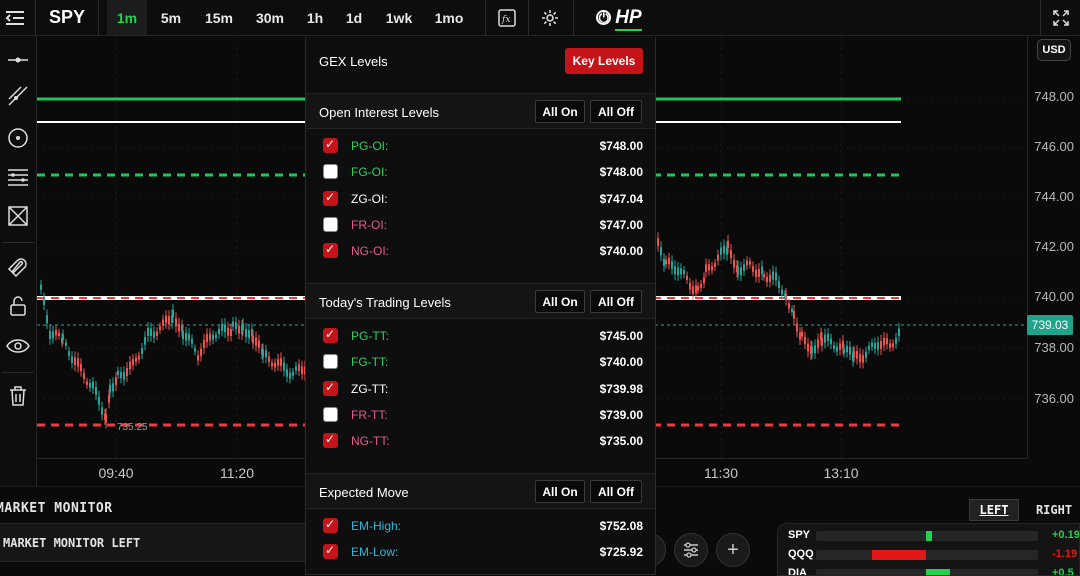  What do you see at coordinates (928, 570) in the screenshot?
I see `monitor-row-dia: DIA +0.5` at bounding box center [928, 570].